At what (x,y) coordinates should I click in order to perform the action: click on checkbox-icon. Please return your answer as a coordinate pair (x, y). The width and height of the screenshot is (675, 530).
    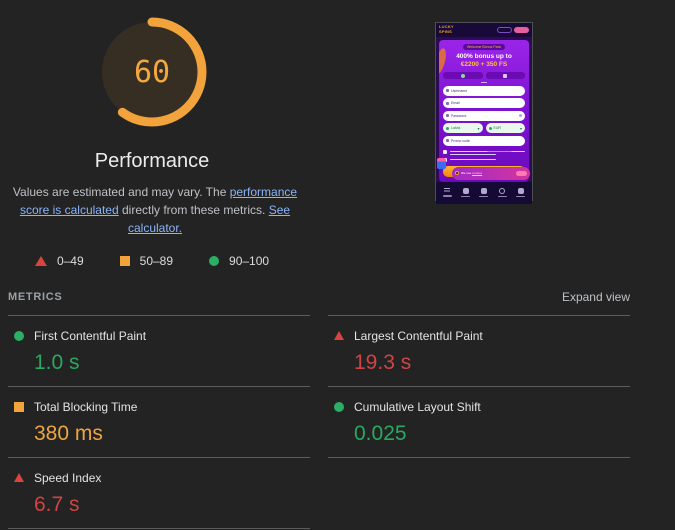
    Looking at the image, I should click on (445, 151).